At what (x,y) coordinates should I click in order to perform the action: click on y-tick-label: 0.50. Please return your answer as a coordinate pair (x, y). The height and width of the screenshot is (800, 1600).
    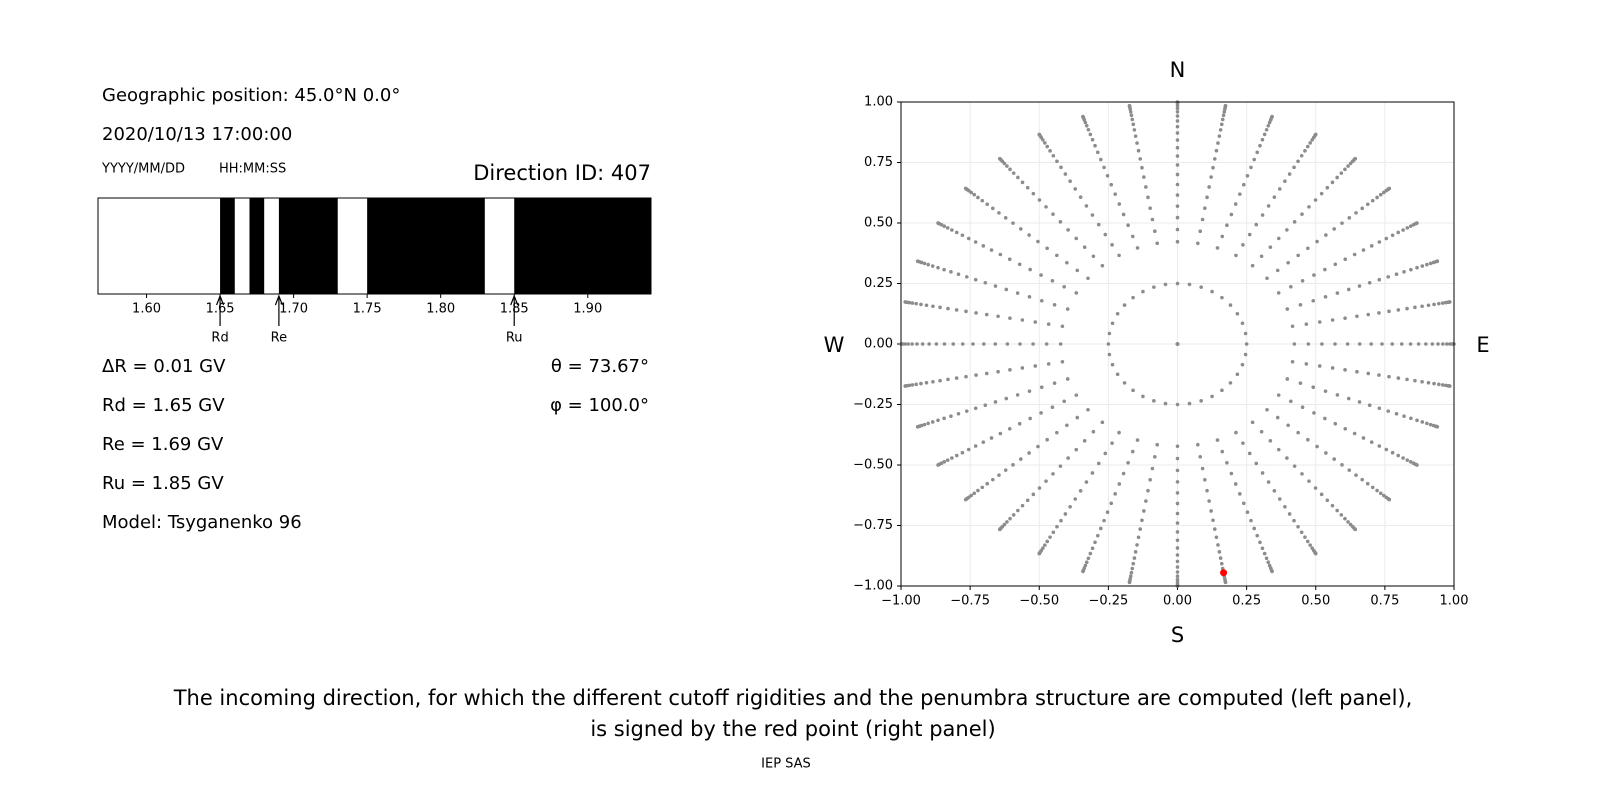
    Looking at the image, I should click on (878, 223).